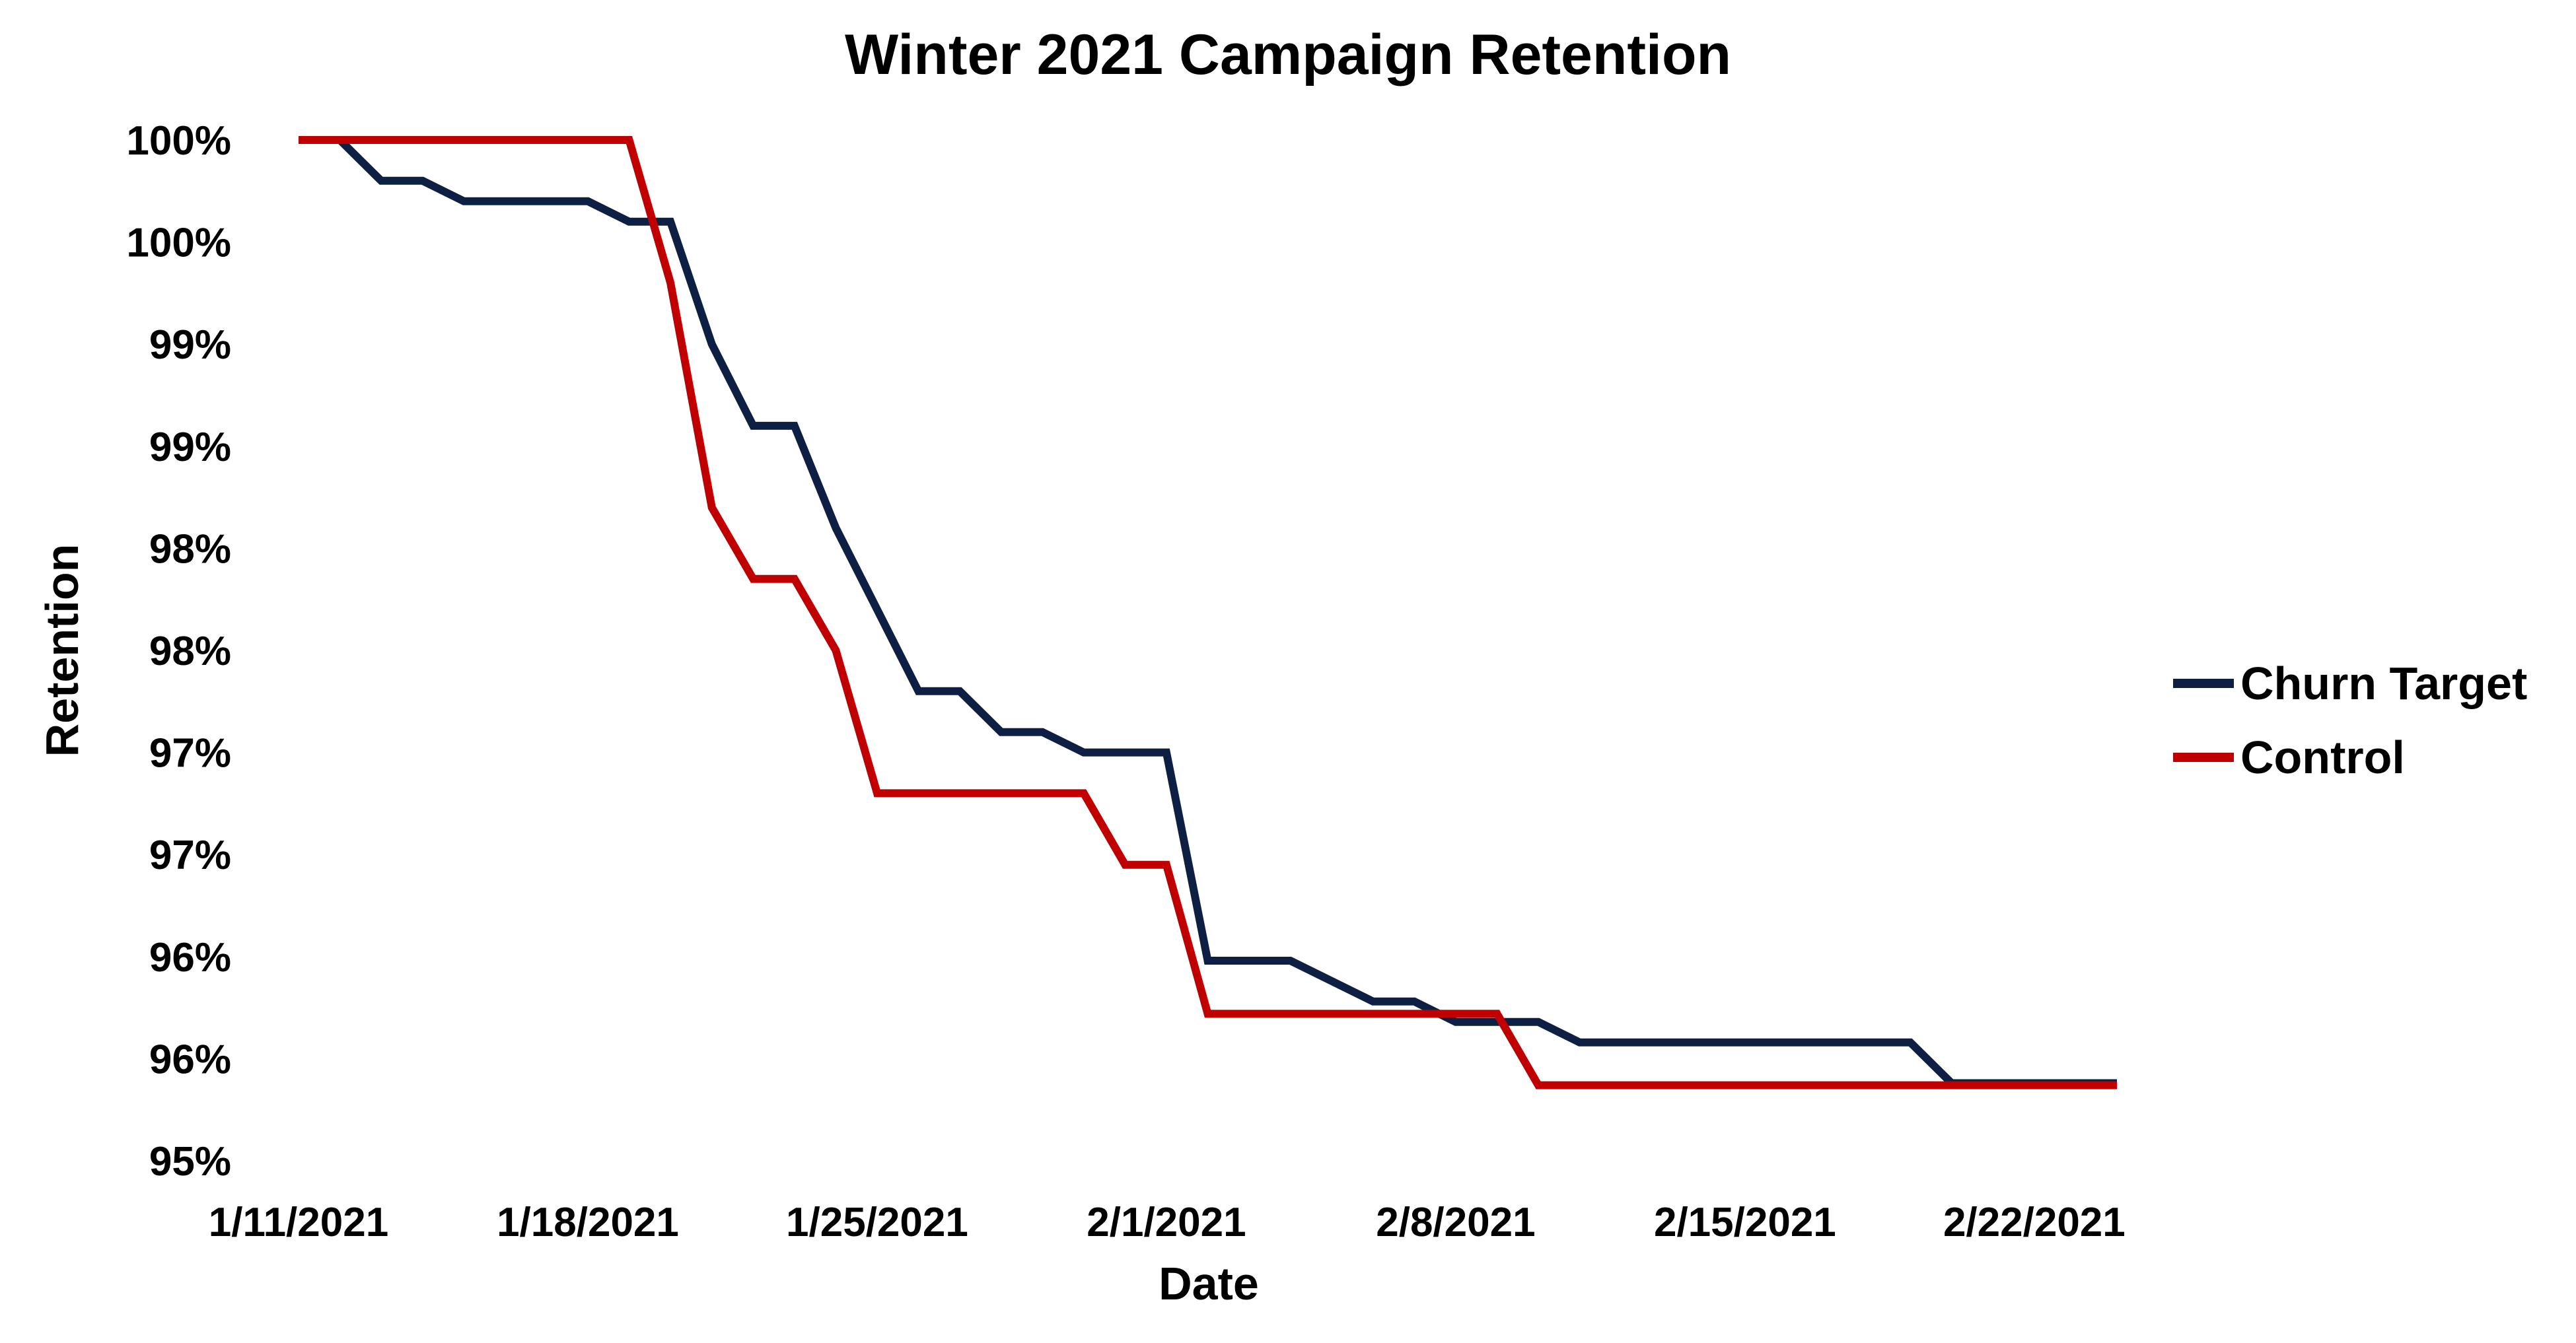 The height and width of the screenshot is (1343, 2576). Describe the element at coordinates (1209, 1283) in the screenshot. I see `x-axis-title: Date` at that location.